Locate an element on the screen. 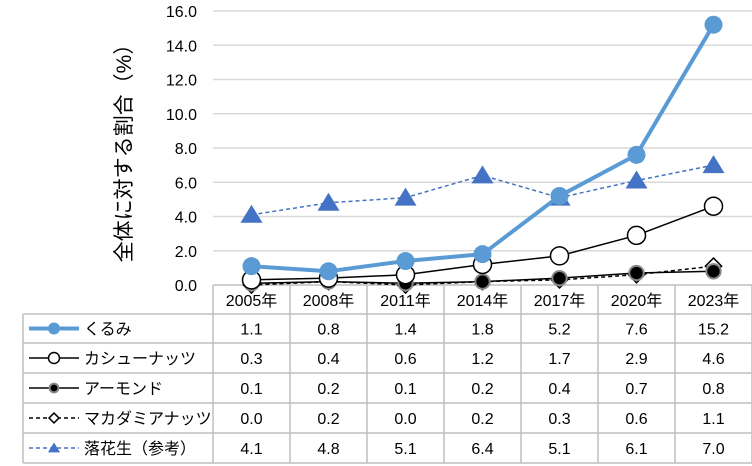  table-cell: 2.9 is located at coordinates (636, 359).